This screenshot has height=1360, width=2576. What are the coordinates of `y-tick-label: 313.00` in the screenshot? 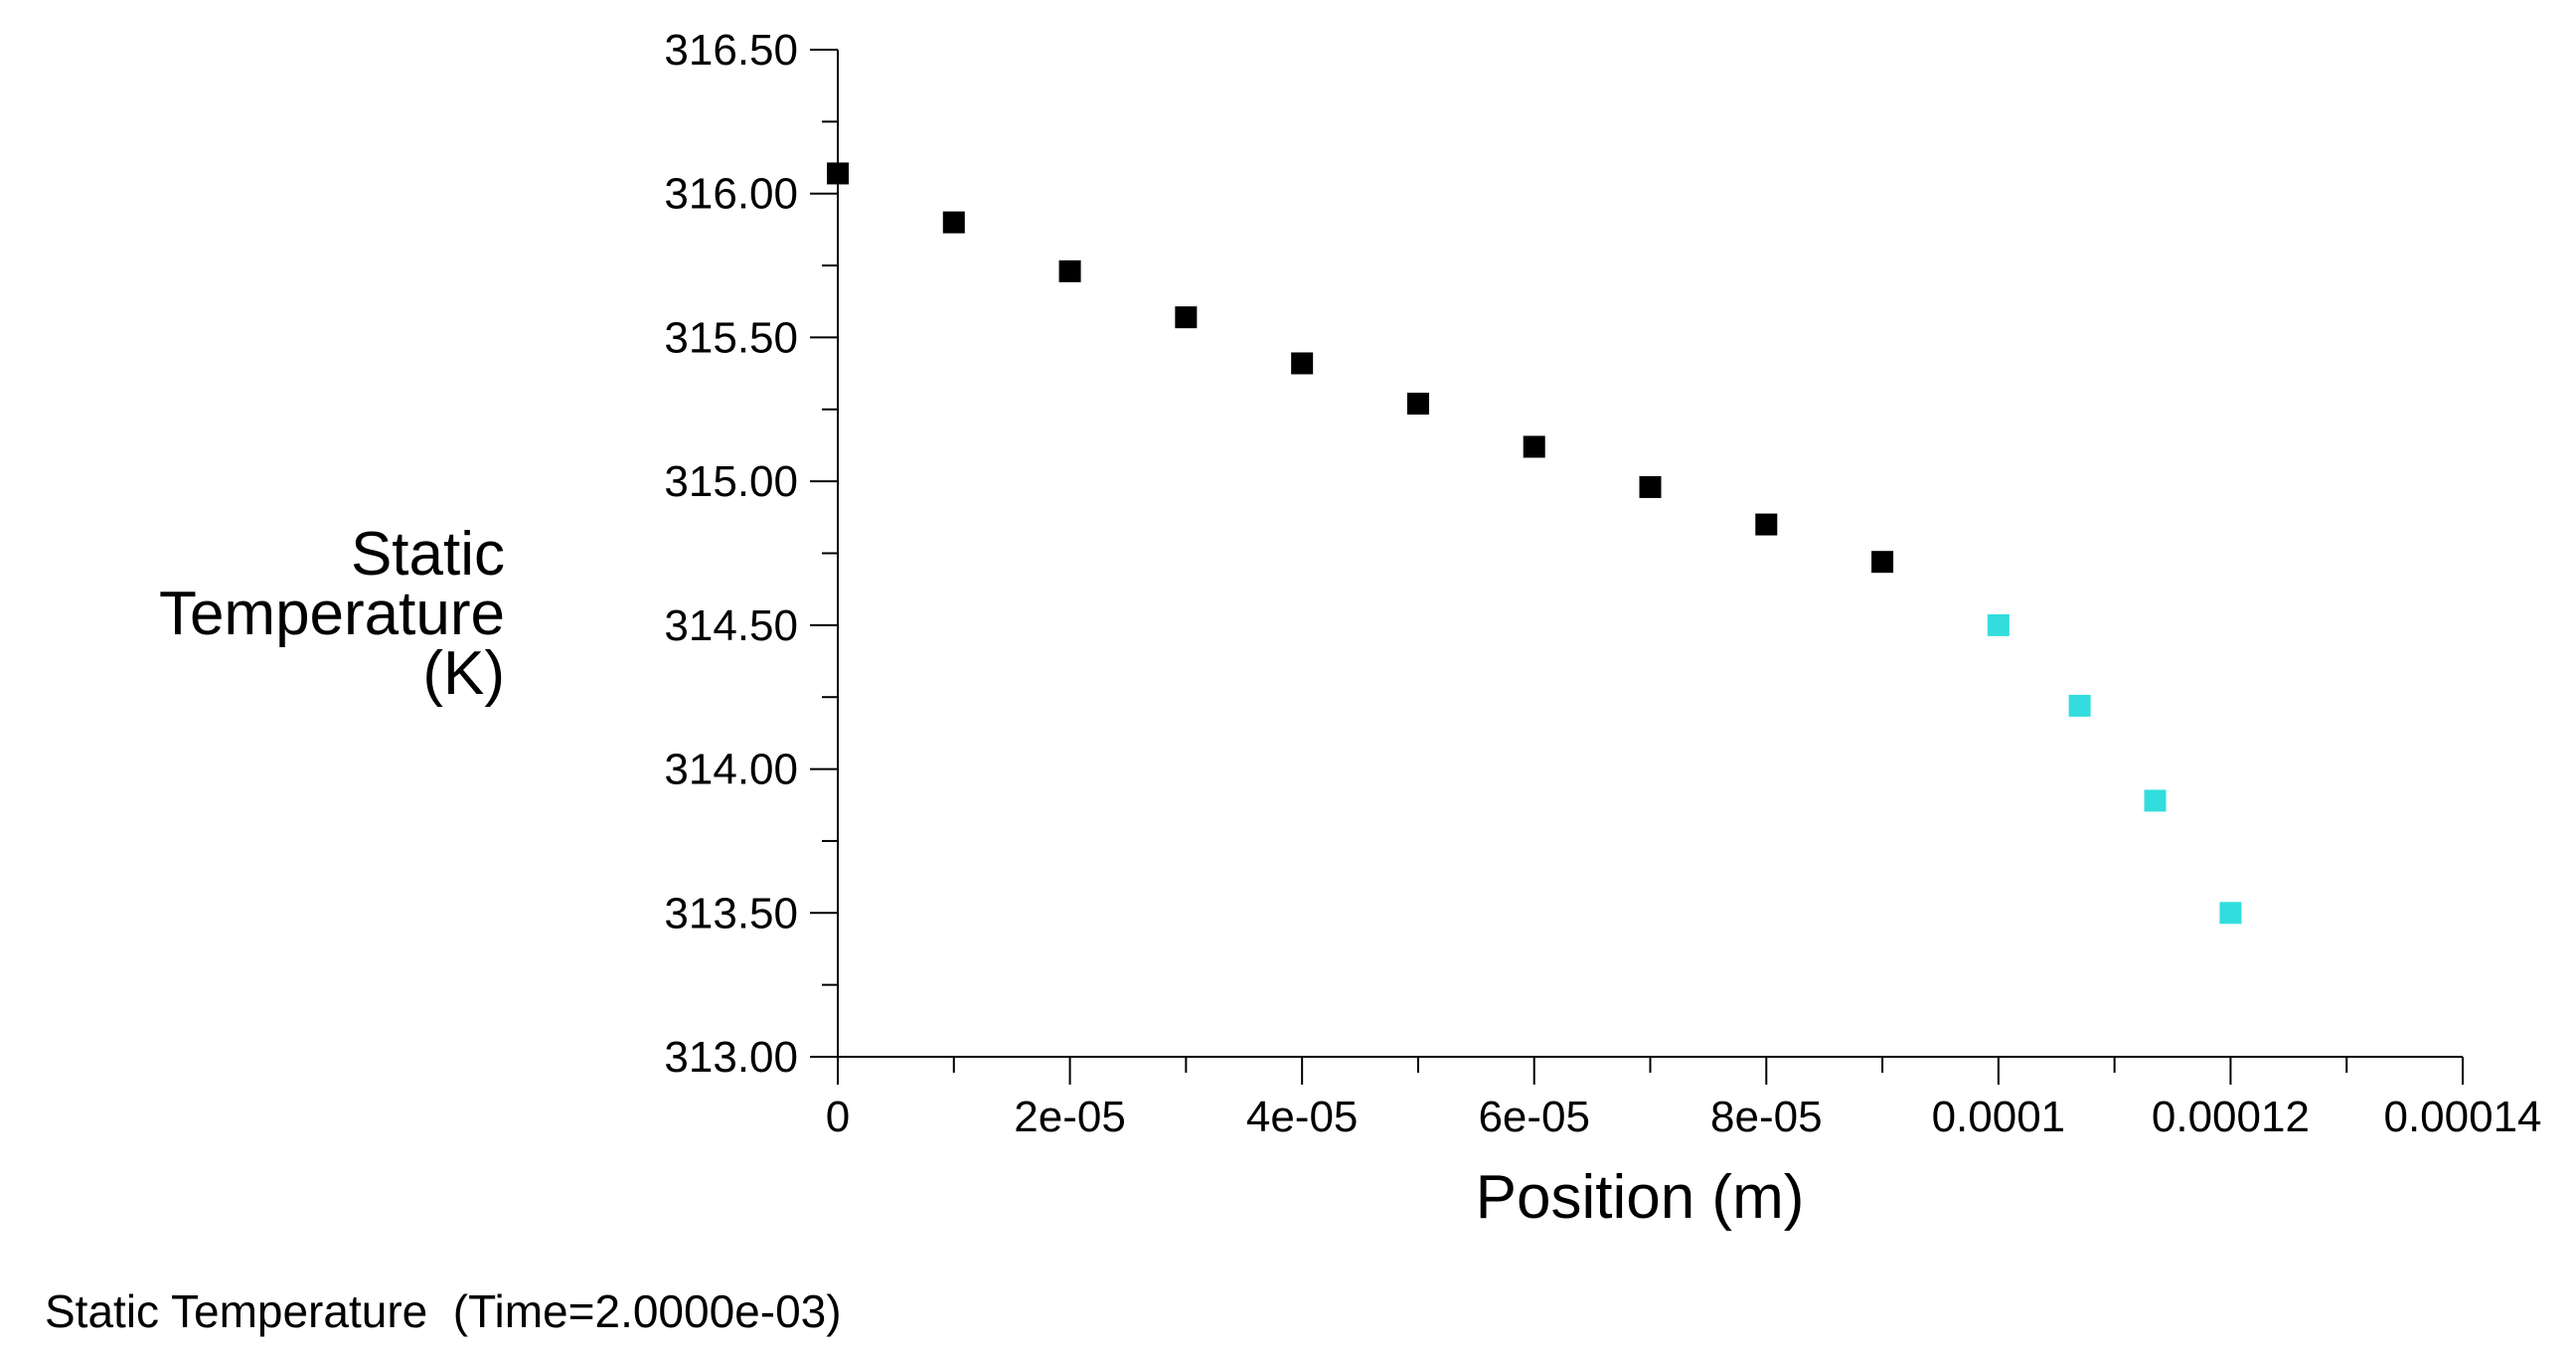 It's located at (731, 1057).